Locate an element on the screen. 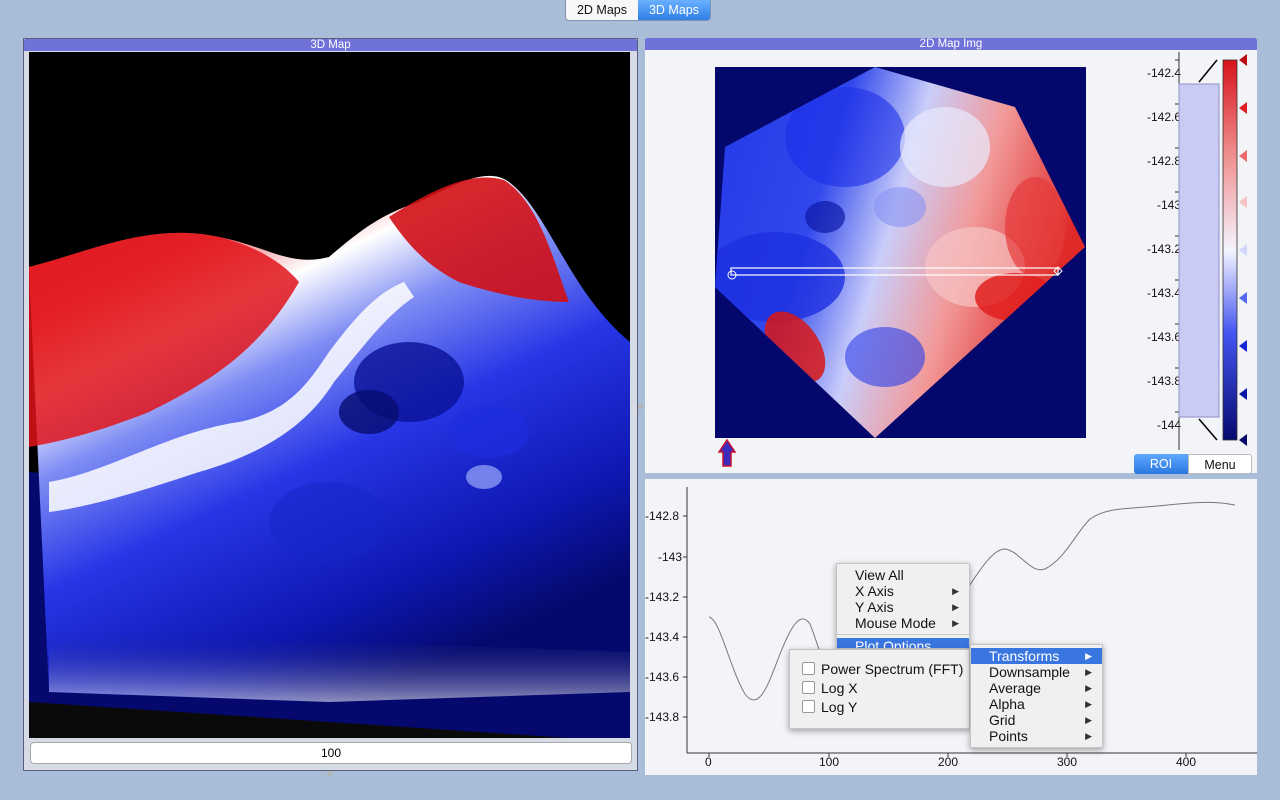 The image size is (1280, 800). checkbox-log-y: Log Y is located at coordinates (879, 707).